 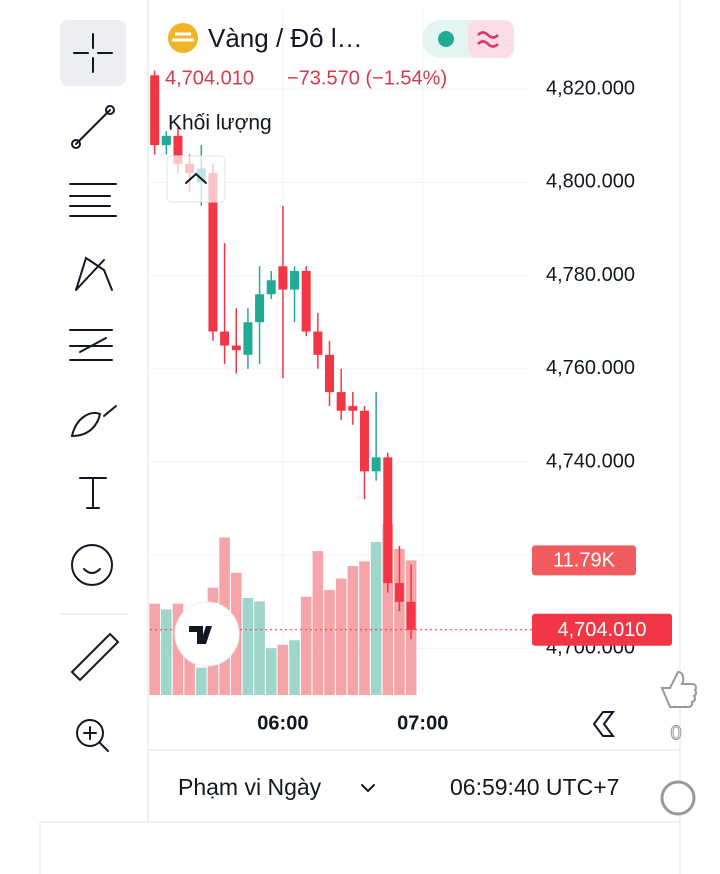 I want to click on trendline-icon, so click(x=93, y=127).